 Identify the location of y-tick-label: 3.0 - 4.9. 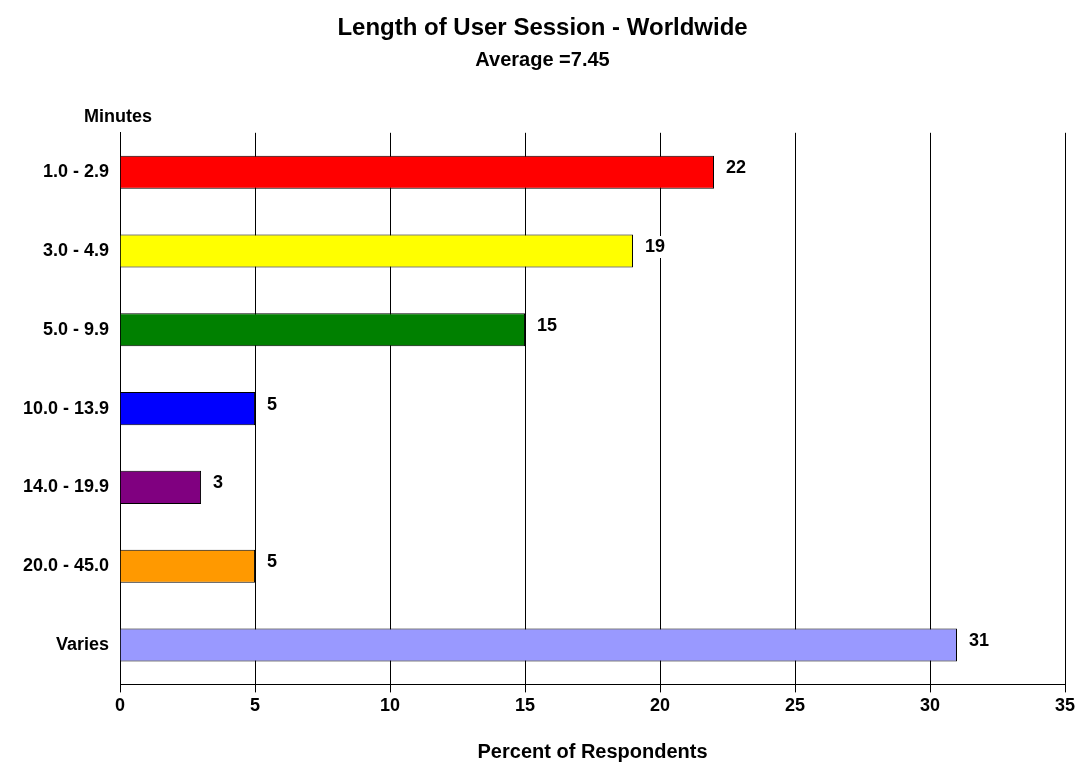
(76, 249).